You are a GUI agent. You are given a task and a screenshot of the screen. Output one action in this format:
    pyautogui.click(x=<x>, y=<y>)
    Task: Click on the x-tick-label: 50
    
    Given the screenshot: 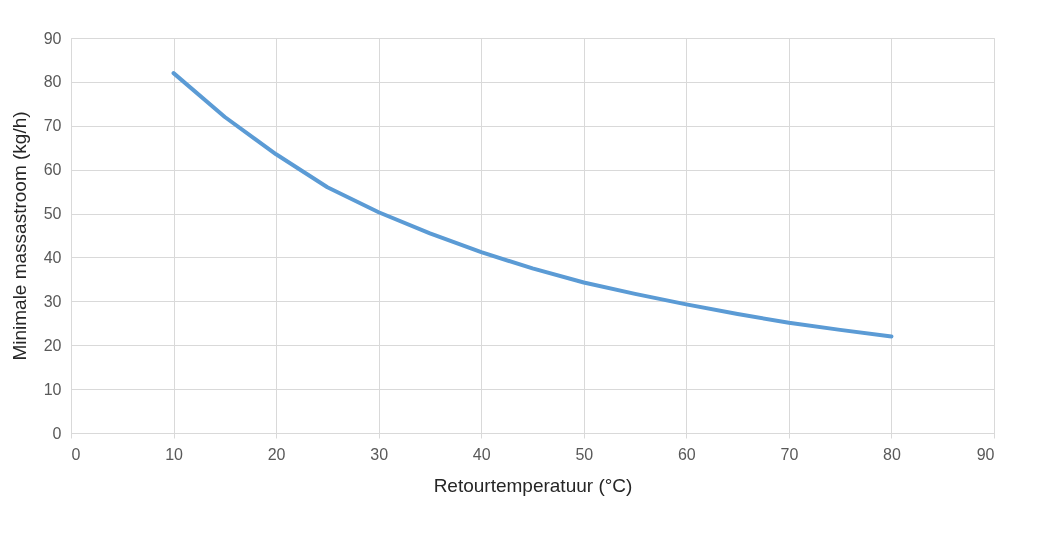 What is the action you would take?
    pyautogui.click(x=584, y=454)
    